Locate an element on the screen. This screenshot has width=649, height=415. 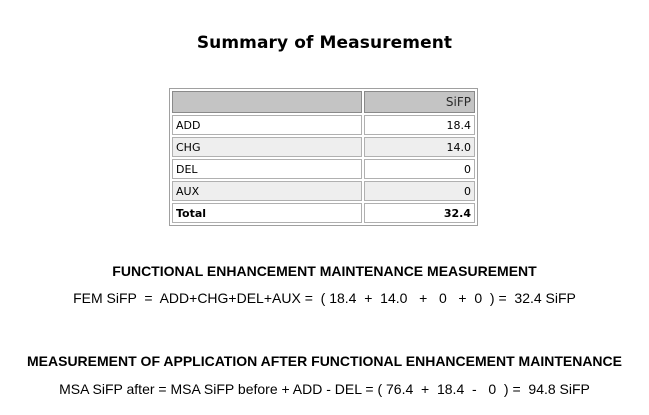
table-header-blank is located at coordinates (267, 102).